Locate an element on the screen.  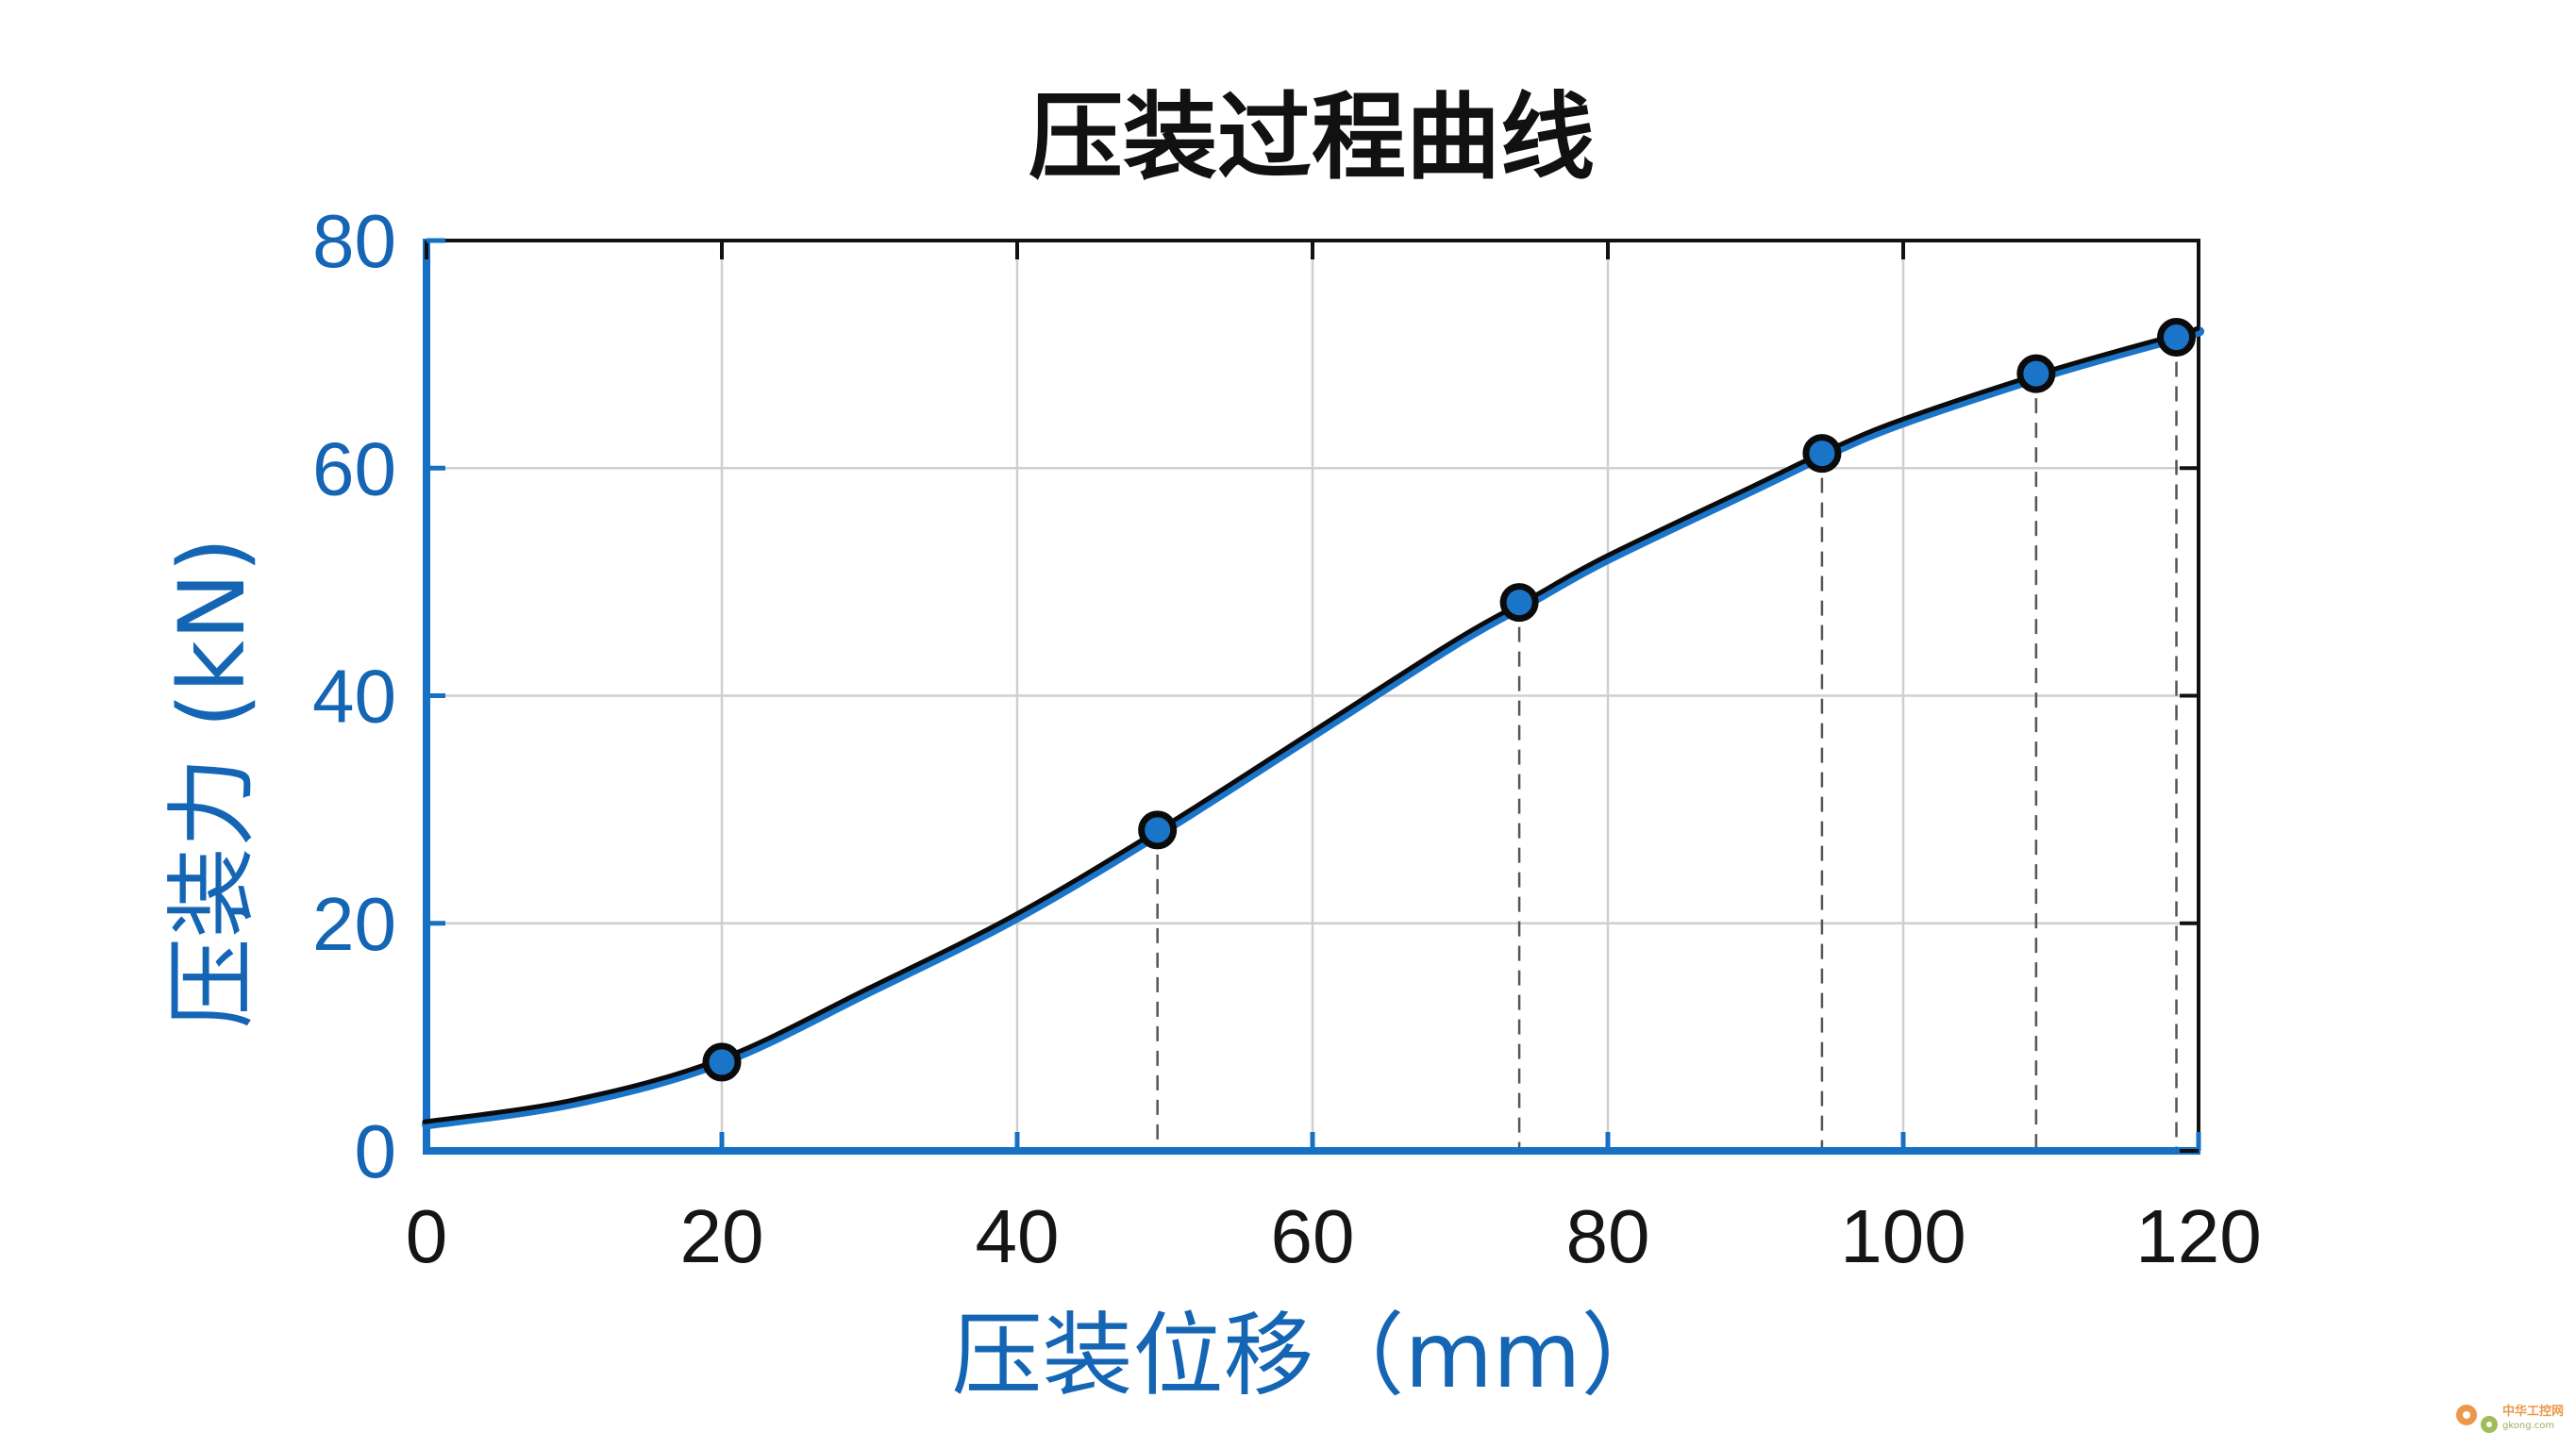
x-tick-label: 120 is located at coordinates (2198, 1236).